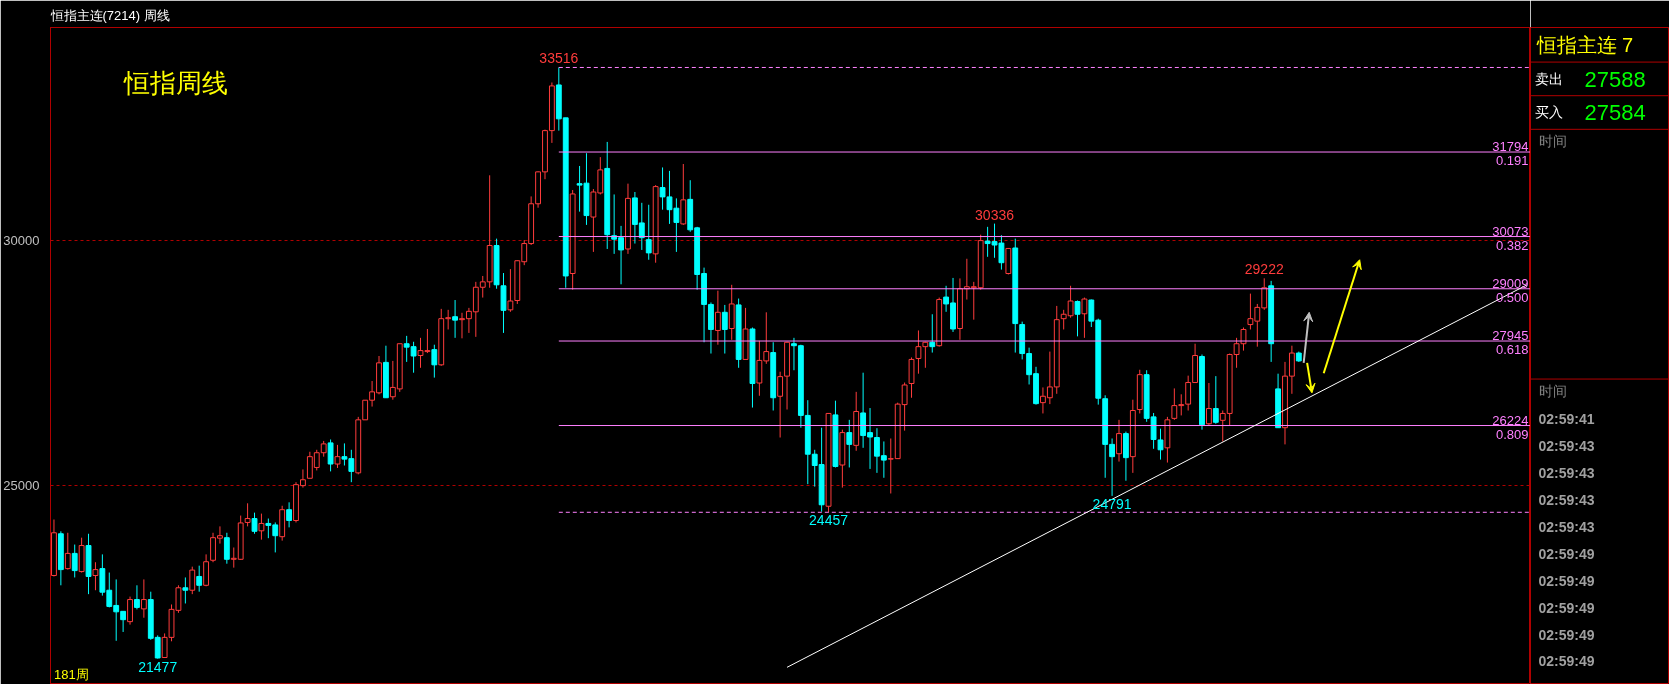  I want to click on text: 恒指周线, so click(175, 82).